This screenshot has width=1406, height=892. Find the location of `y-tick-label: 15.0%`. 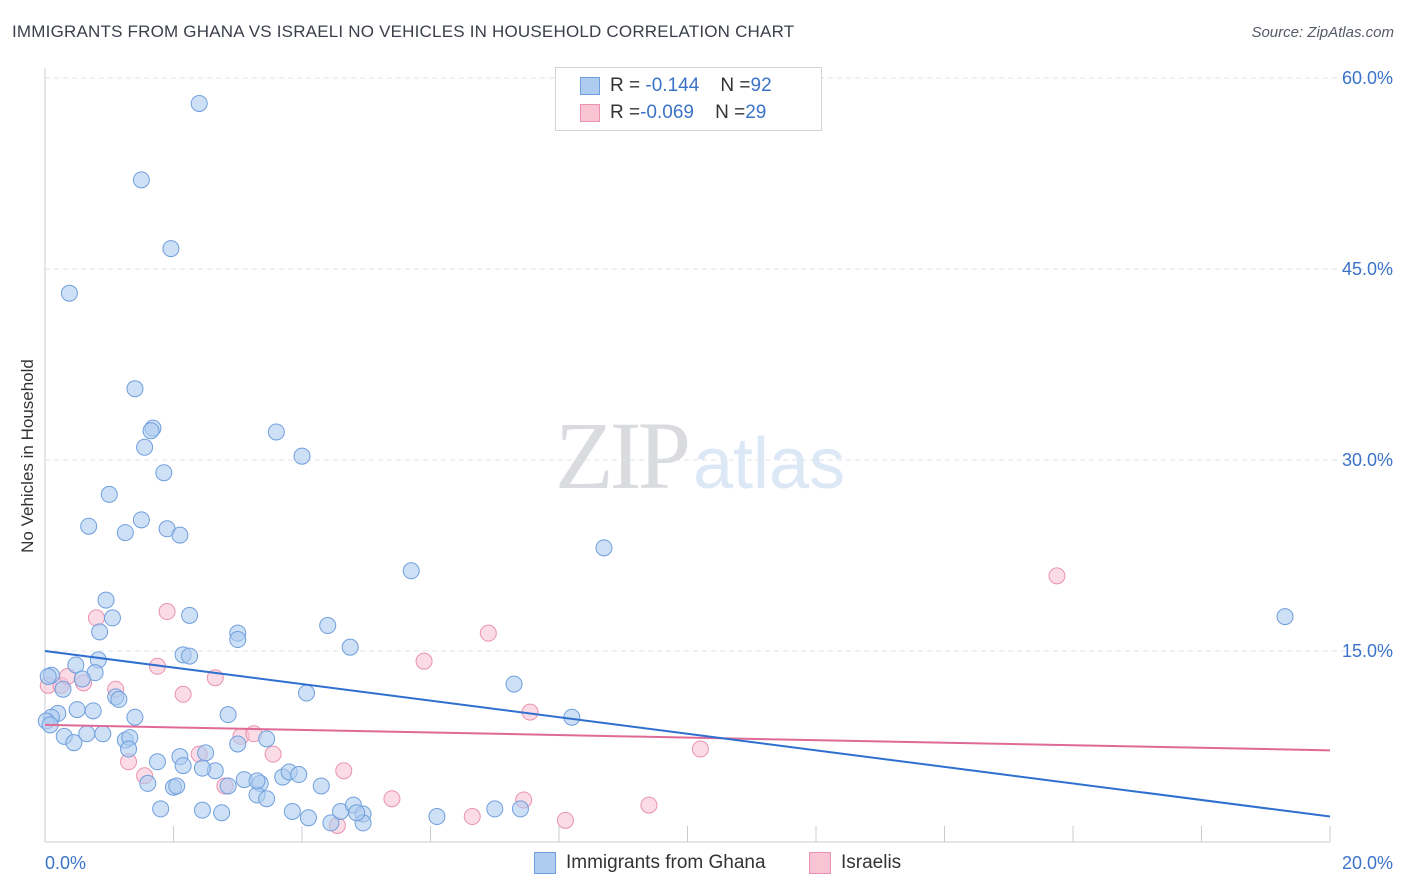

y-tick-label: 15.0% is located at coordinates (1367, 651).